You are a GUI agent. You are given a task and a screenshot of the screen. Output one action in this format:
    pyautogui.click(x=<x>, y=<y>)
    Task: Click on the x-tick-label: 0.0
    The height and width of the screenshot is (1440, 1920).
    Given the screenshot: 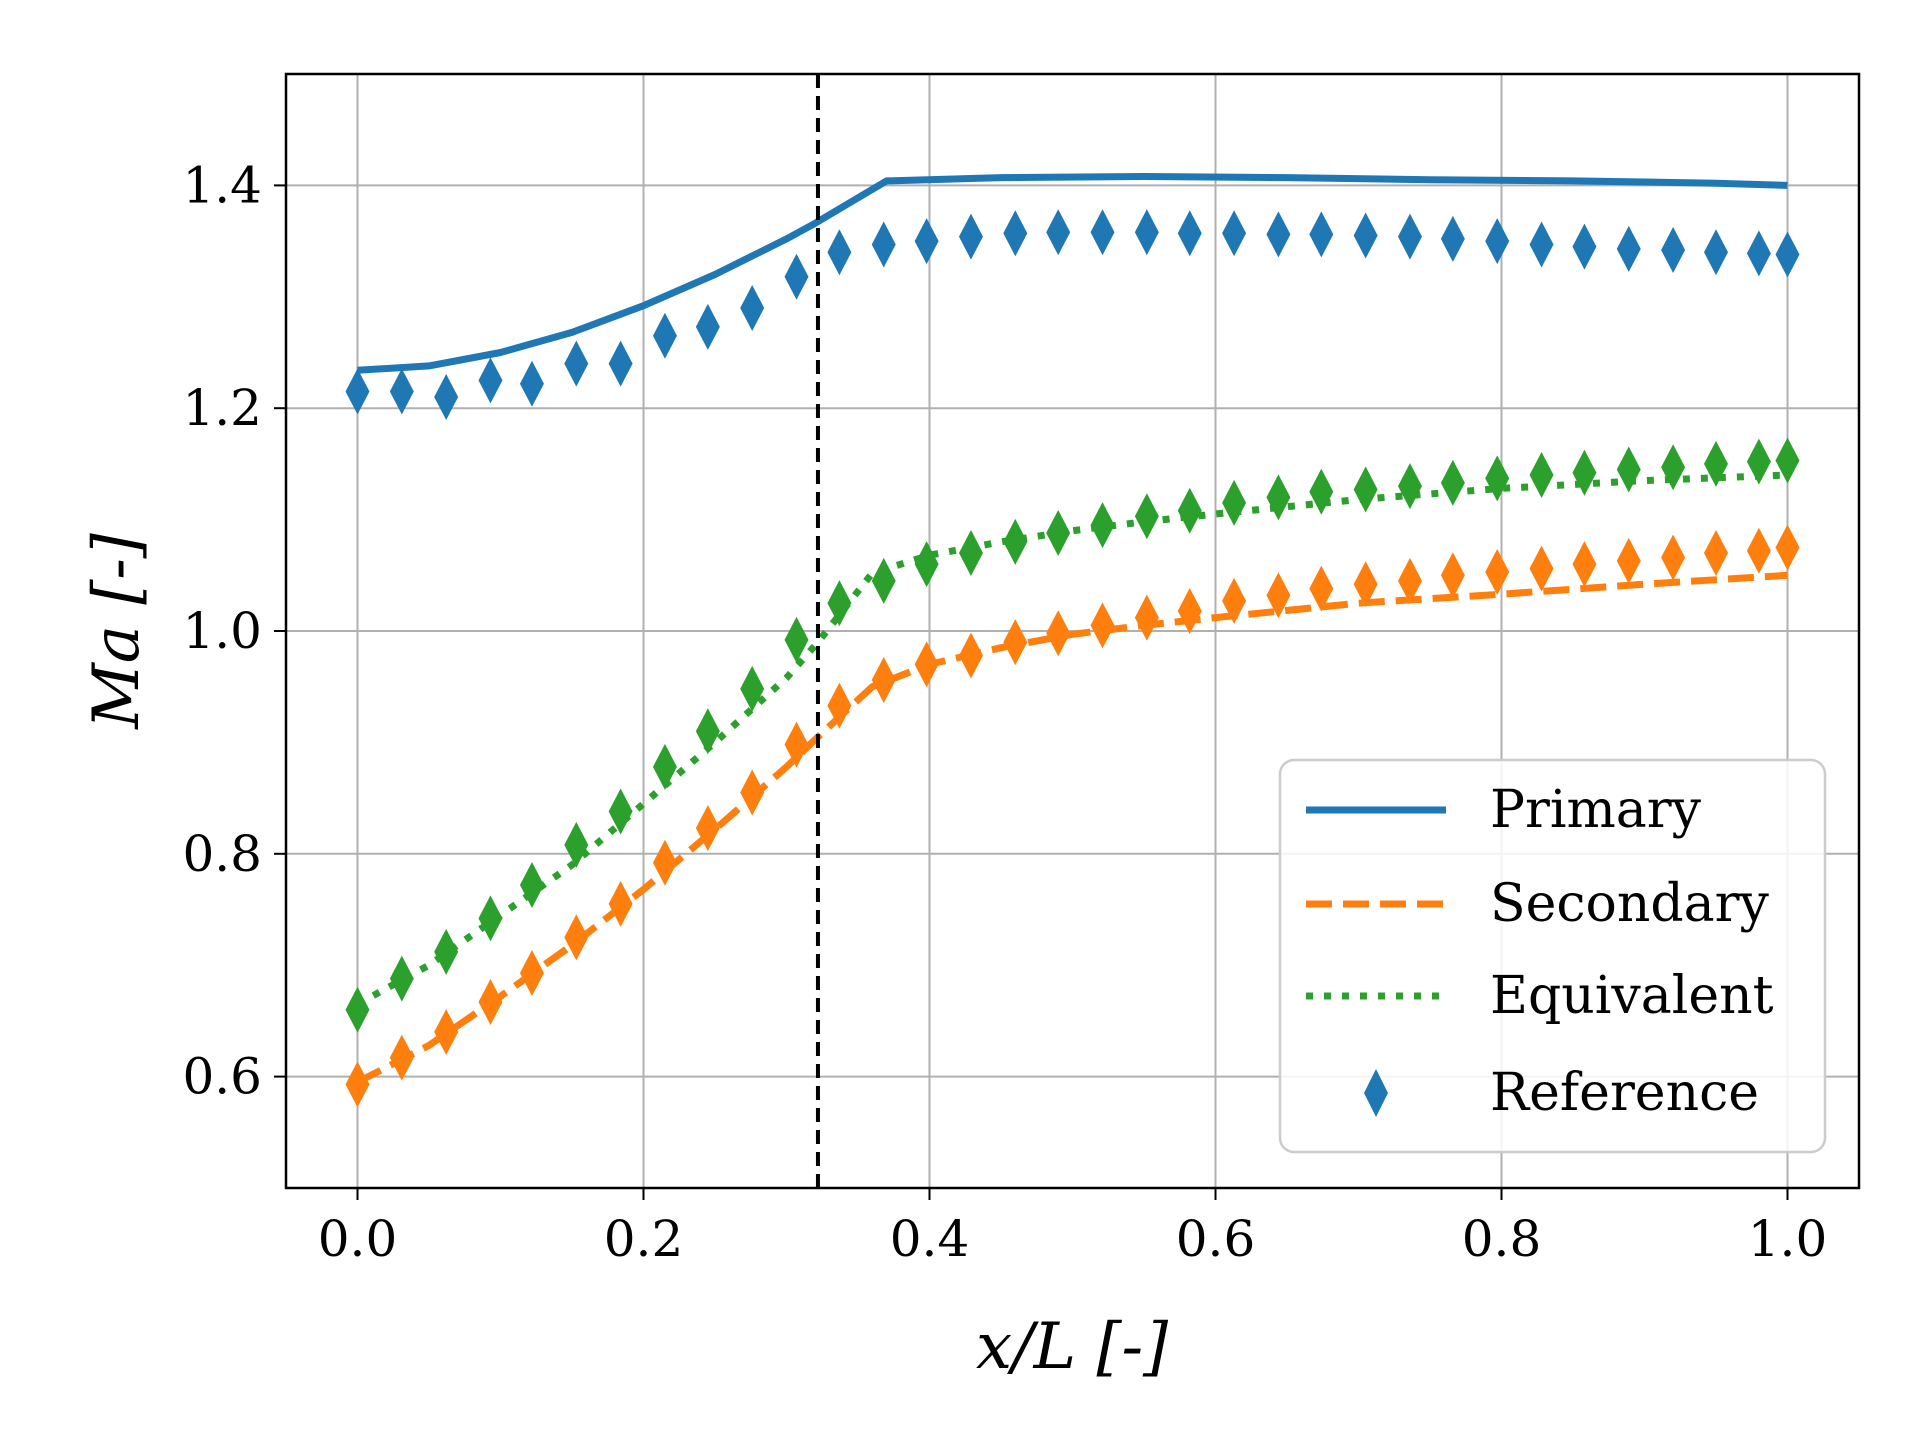 What is the action you would take?
    pyautogui.click(x=358, y=1239)
    